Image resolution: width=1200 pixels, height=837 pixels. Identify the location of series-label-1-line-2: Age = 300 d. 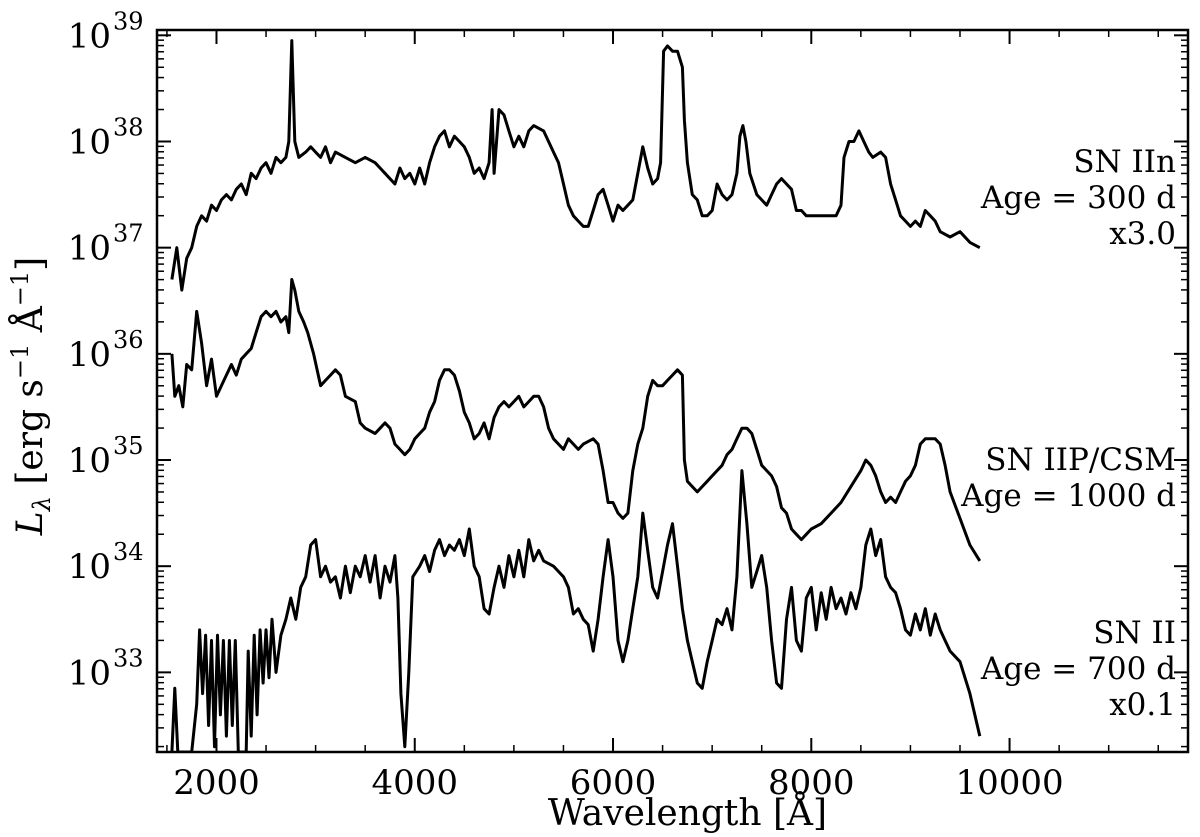
(1078, 198).